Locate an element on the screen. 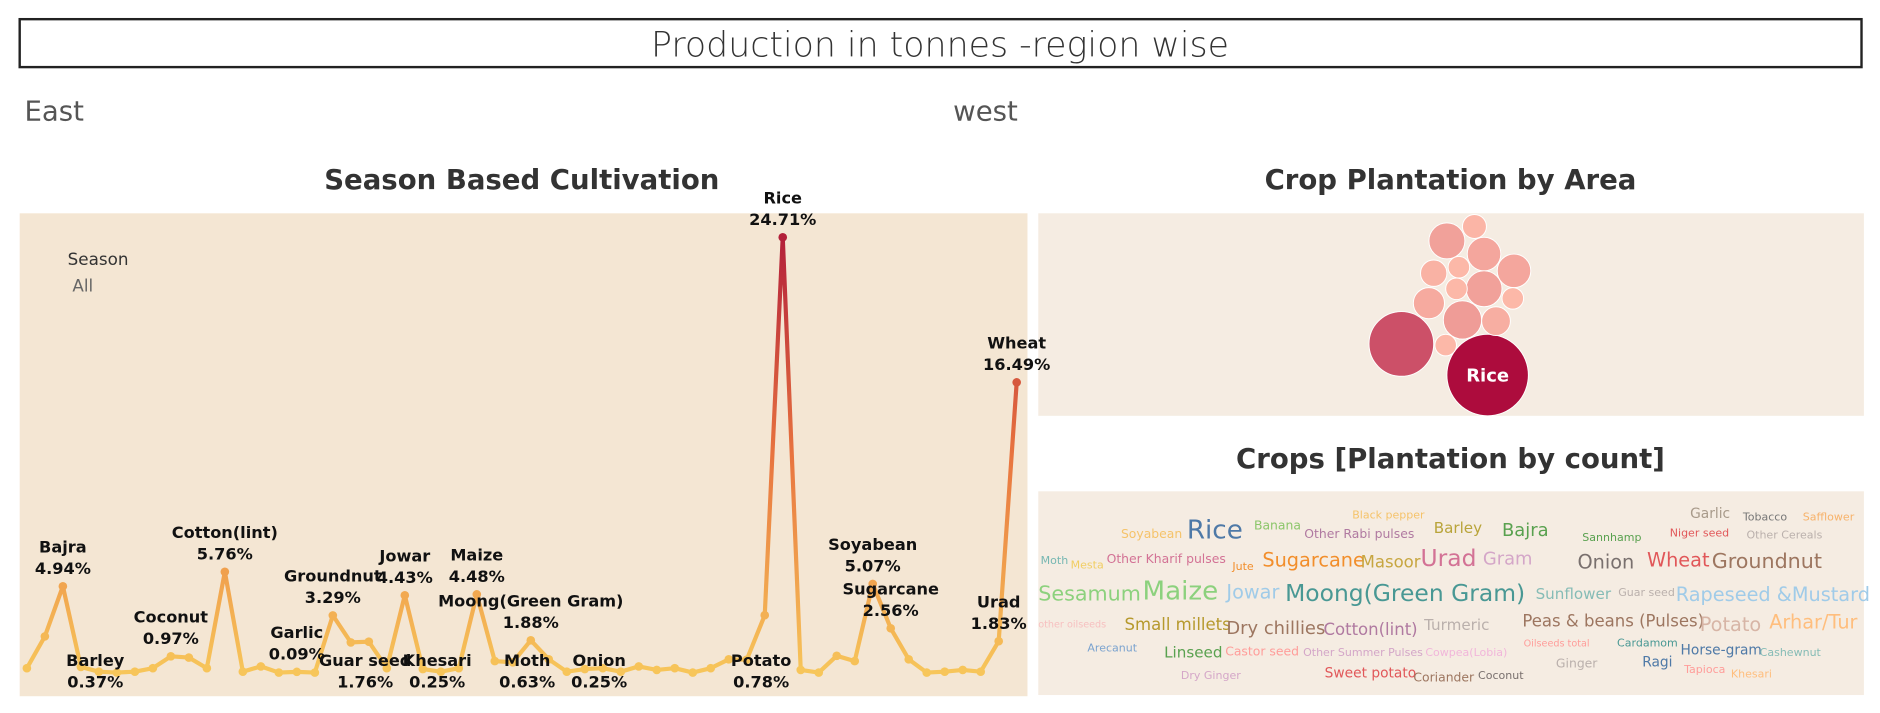 Image resolution: width=1880 pixels, height=713 pixels. word: Oilseeds total is located at coordinates (1557, 643).